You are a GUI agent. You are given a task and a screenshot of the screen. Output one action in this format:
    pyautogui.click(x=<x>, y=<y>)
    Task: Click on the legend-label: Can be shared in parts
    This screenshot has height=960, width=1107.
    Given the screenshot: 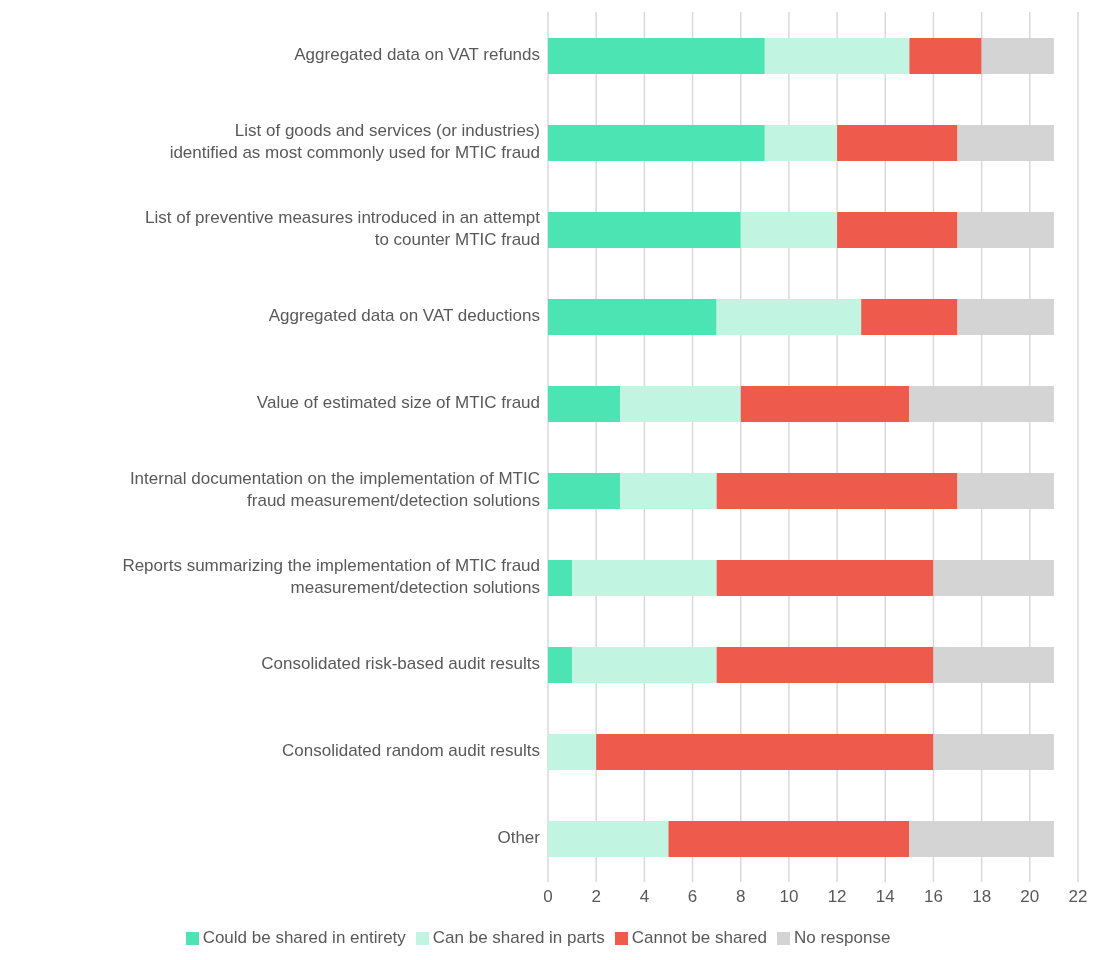 What is the action you would take?
    pyautogui.click(x=518, y=937)
    